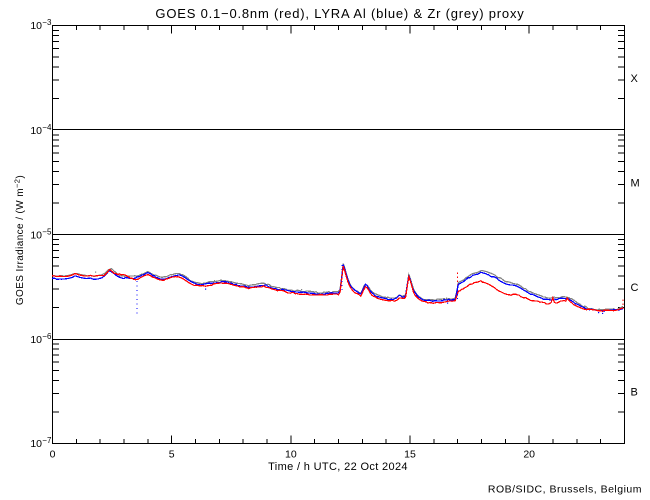  I want to click on svg-text: −4, so click(47, 127).